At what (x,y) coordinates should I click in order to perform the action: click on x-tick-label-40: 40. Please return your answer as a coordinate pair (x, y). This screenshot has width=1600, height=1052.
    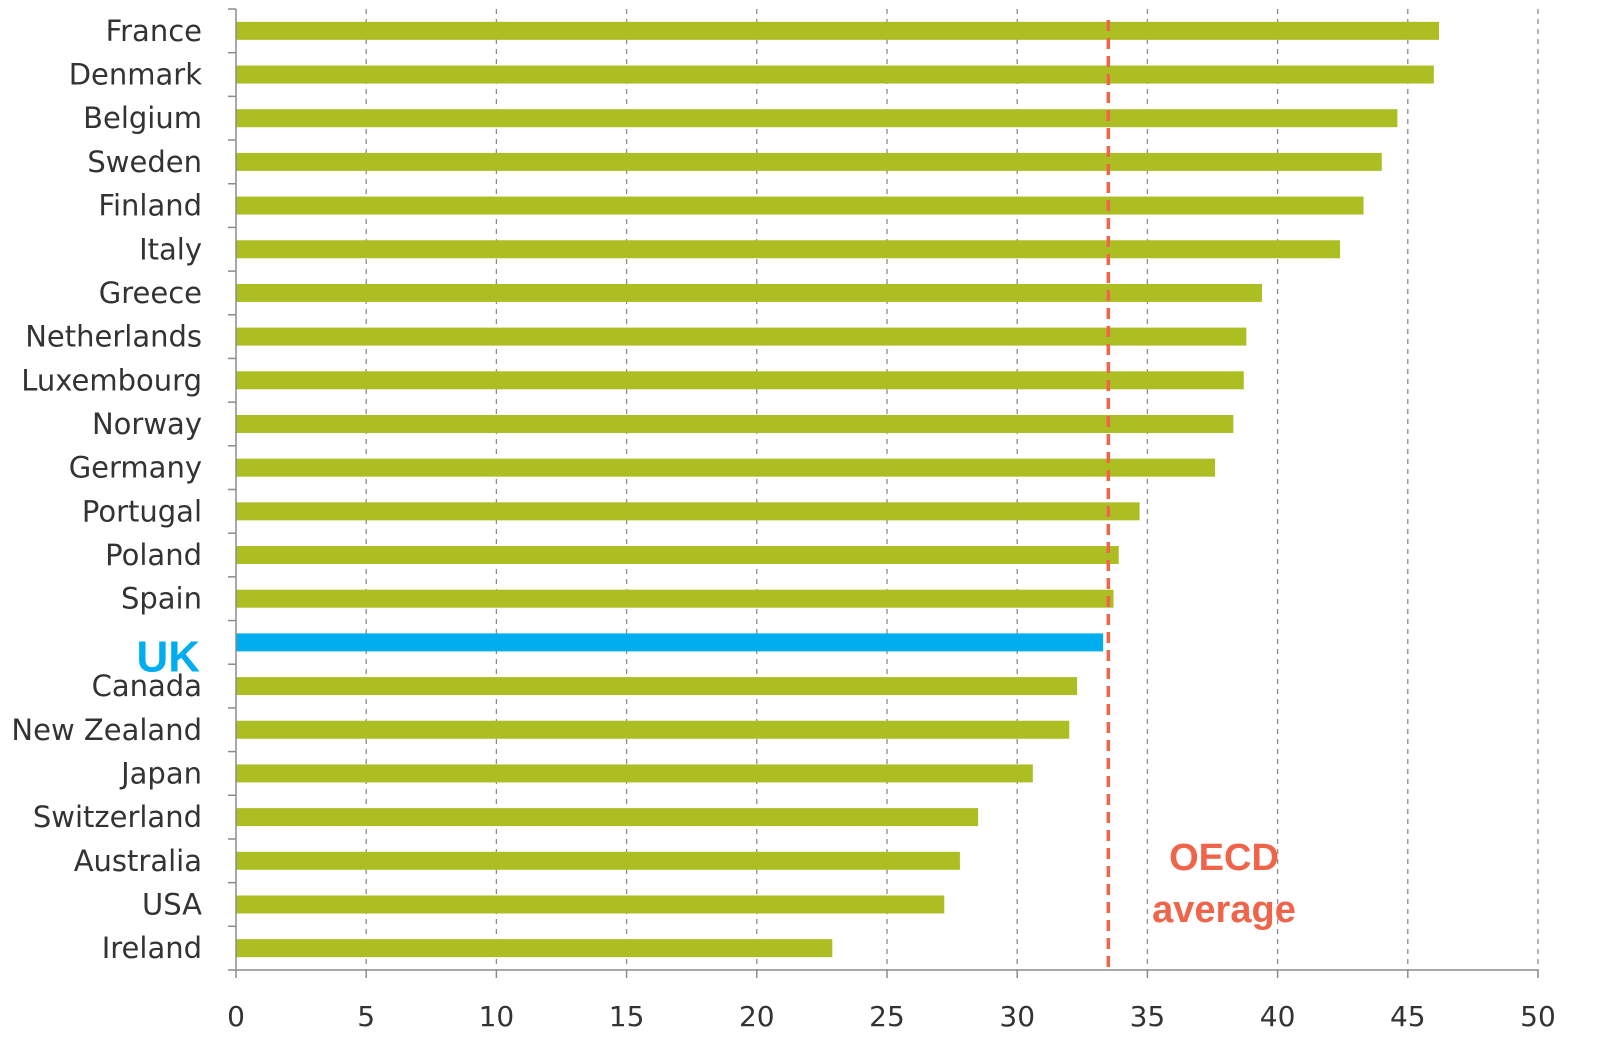
    Looking at the image, I should click on (1278, 1016).